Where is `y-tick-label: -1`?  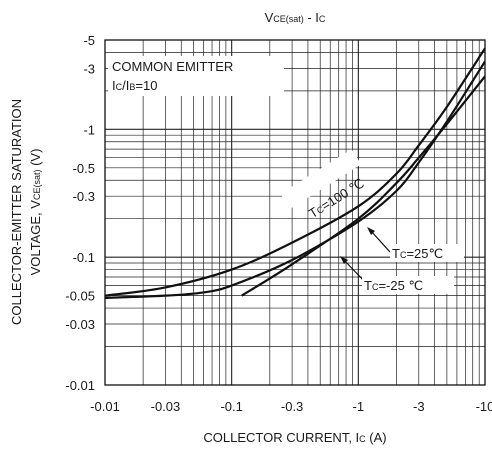
y-tick-label: -1 is located at coordinates (89, 129).